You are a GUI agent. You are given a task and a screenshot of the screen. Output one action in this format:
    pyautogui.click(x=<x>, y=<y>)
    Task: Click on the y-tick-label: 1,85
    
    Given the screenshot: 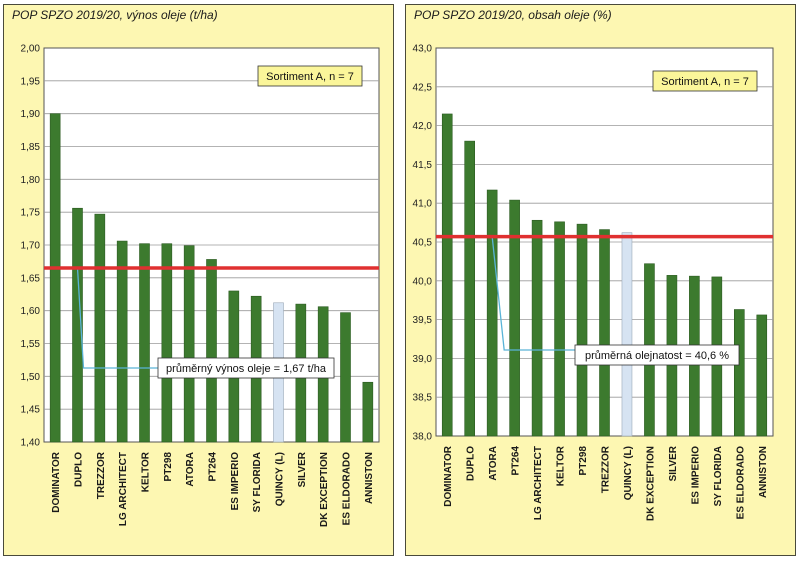 What is the action you would take?
    pyautogui.click(x=31, y=147)
    